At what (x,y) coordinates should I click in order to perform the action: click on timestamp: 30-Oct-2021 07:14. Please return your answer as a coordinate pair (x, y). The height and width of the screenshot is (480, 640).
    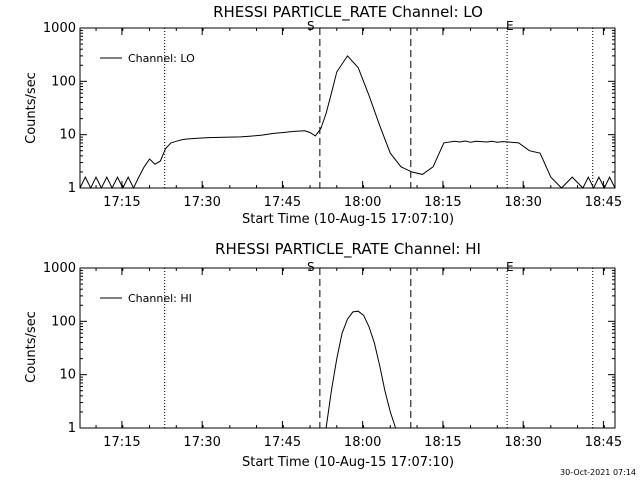
    Looking at the image, I should click on (598, 472).